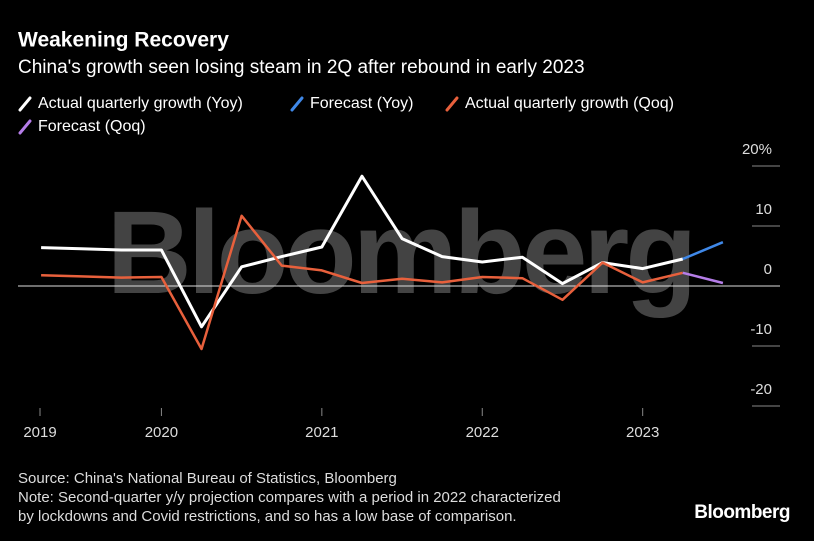 This screenshot has height=541, width=814. I want to click on x-tick-label: 2019, so click(39, 432).